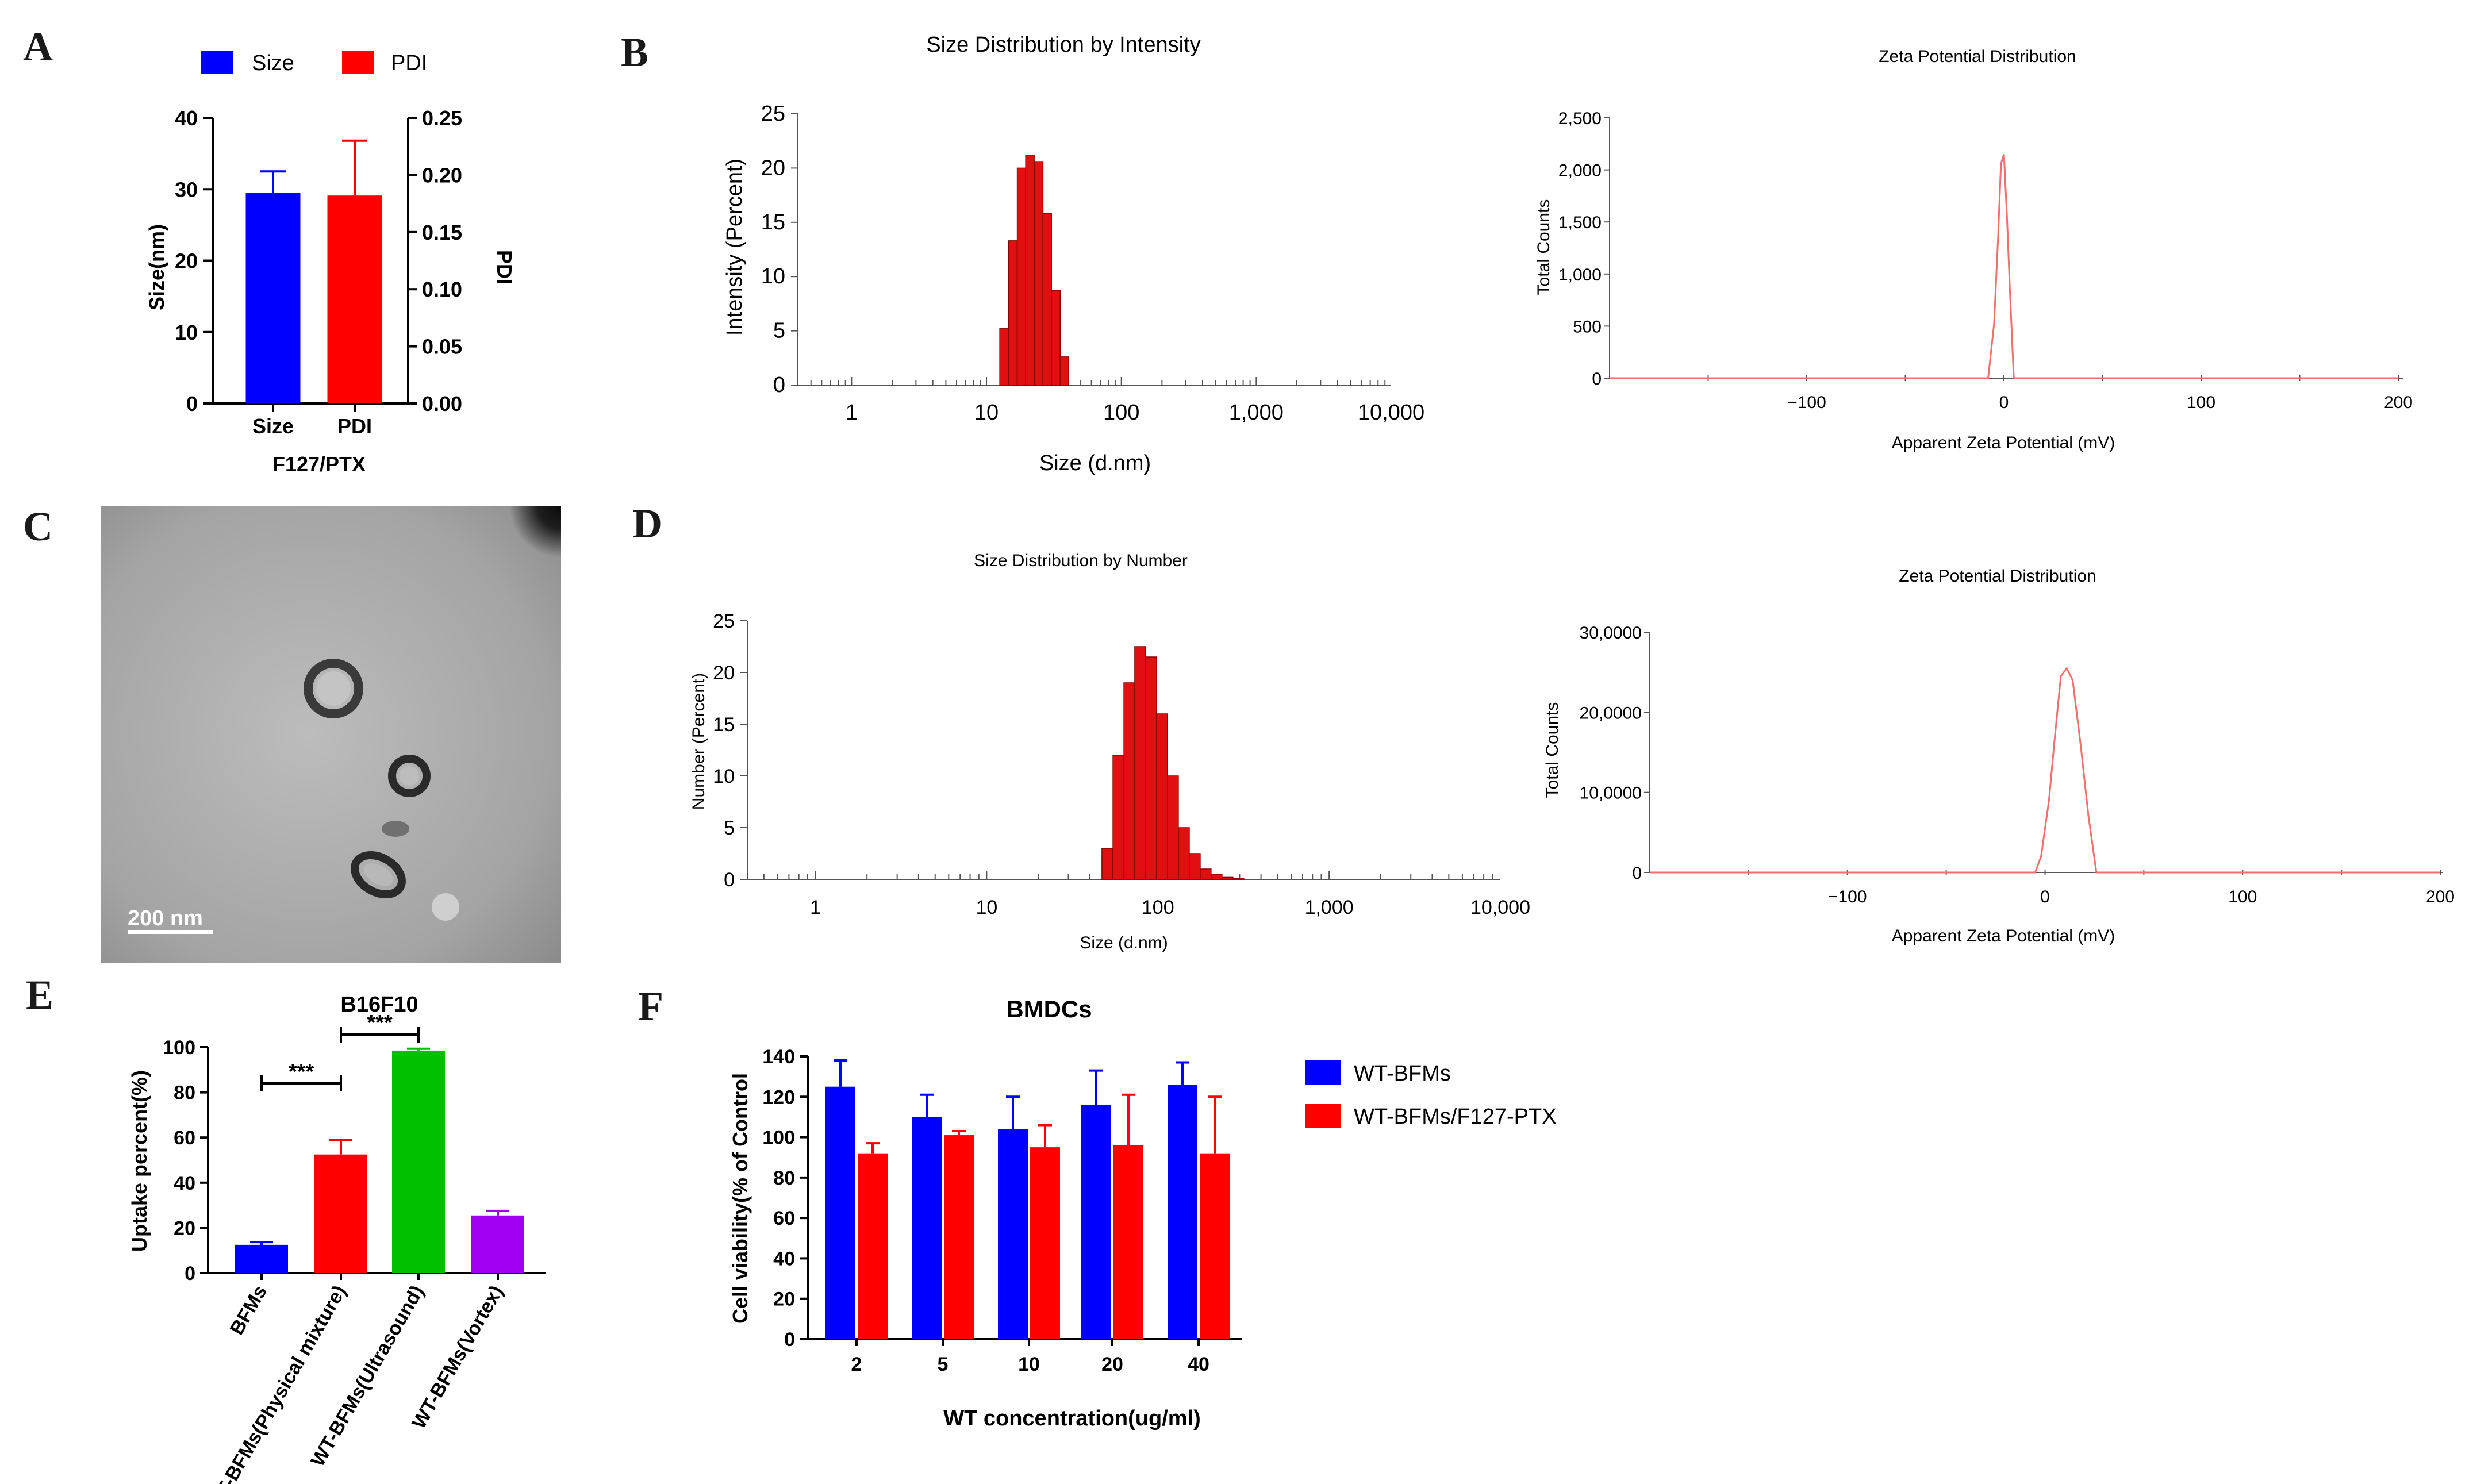 The image size is (2473, 1484). I want to click on y-tick-label: 140, so click(778, 1057).